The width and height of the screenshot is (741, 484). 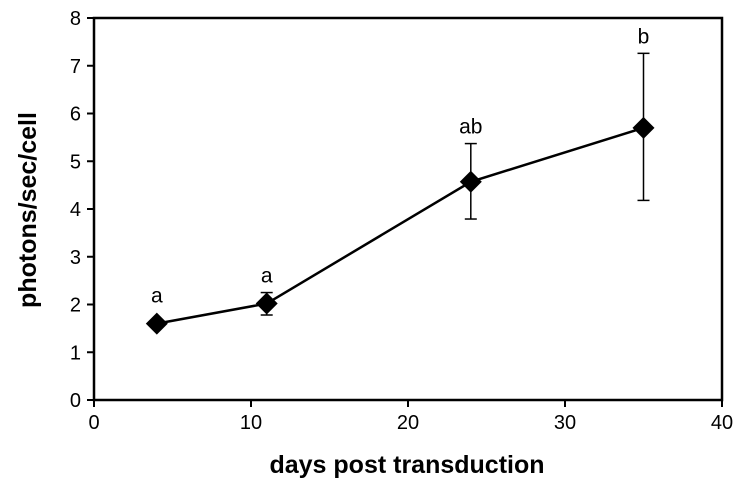 What do you see at coordinates (75, 162) in the screenshot?
I see `y-tick-label: 5` at bounding box center [75, 162].